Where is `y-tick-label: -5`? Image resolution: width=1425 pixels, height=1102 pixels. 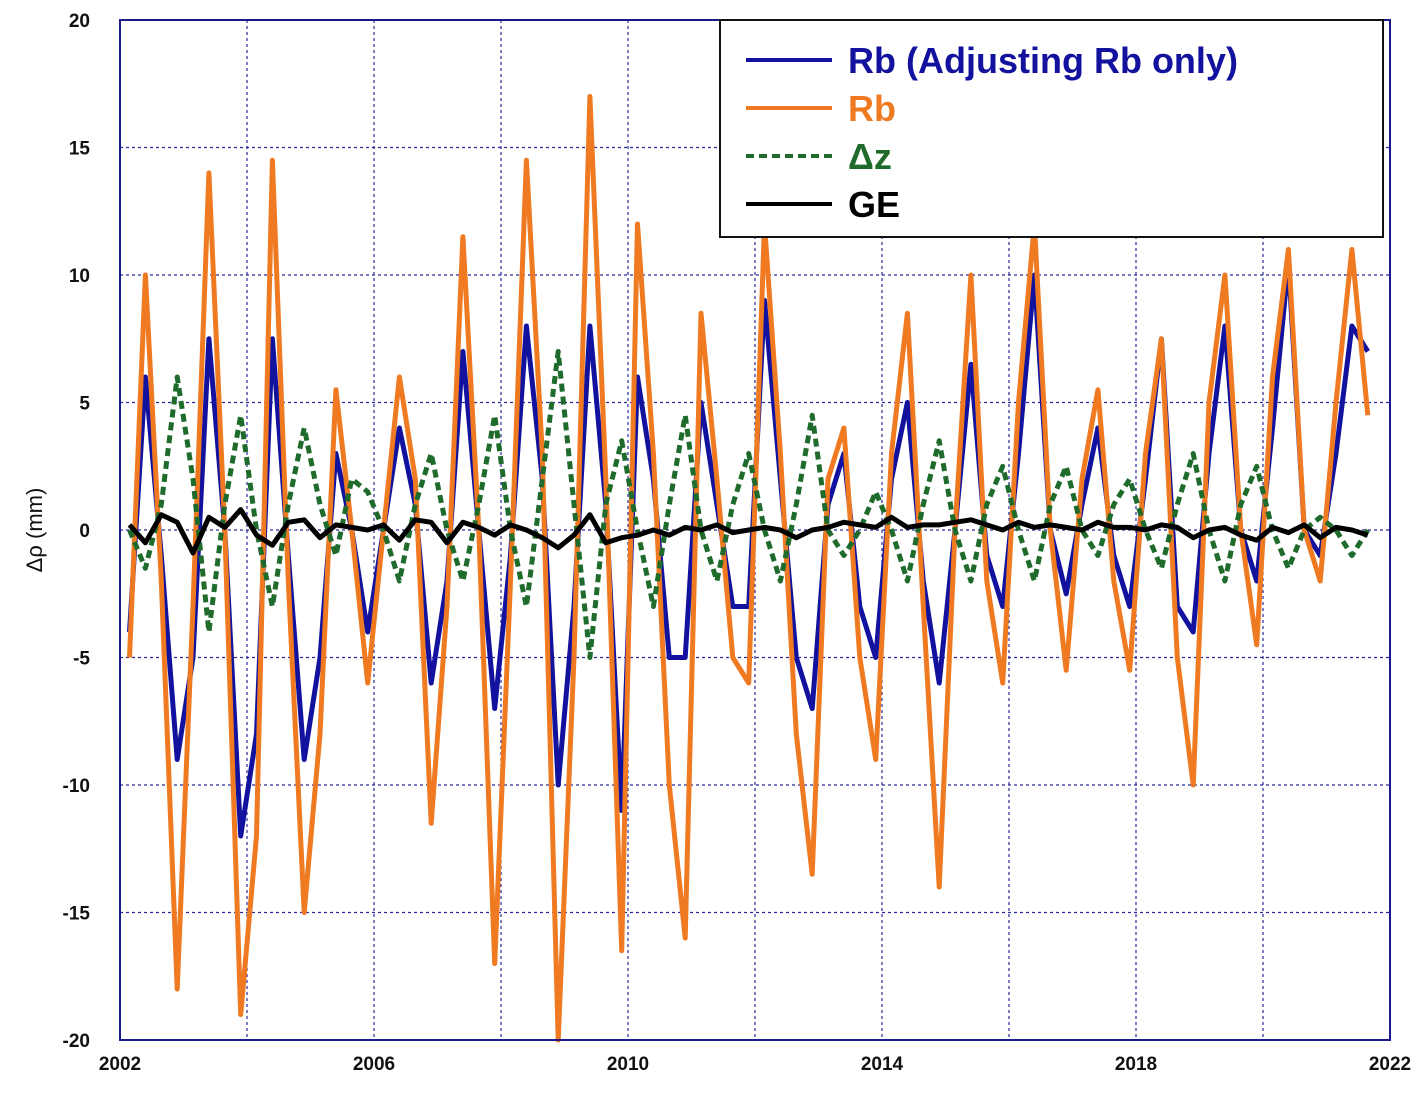 y-tick-label: -5 is located at coordinates (81, 659).